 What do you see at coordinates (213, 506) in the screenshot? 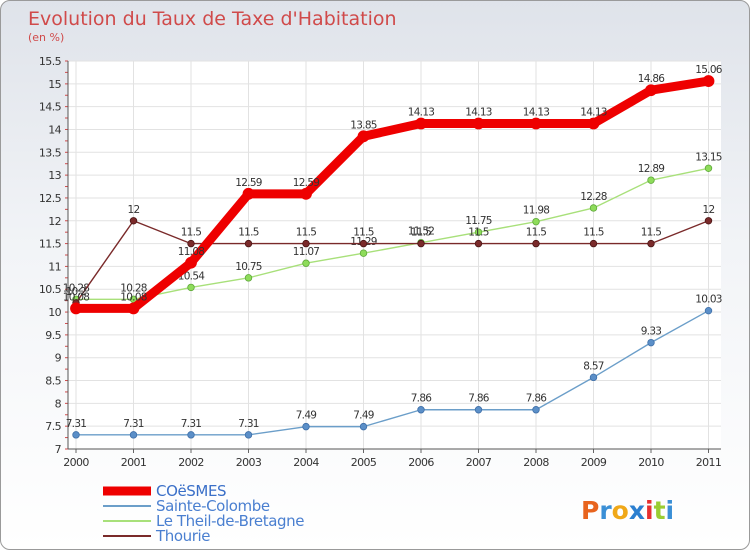
I see `legend-label: Sainte-Colombe` at bounding box center [213, 506].